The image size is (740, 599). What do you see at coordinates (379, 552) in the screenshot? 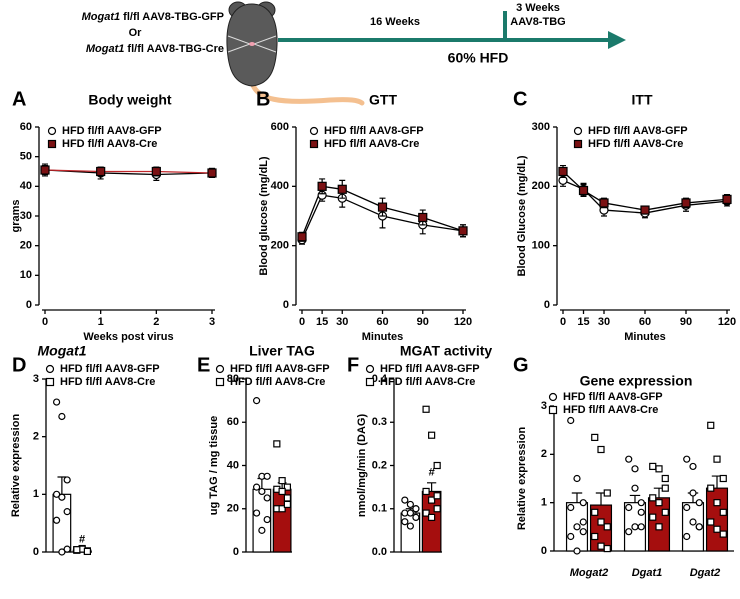
I see `y-tick-label: 0.0` at bounding box center [379, 552].